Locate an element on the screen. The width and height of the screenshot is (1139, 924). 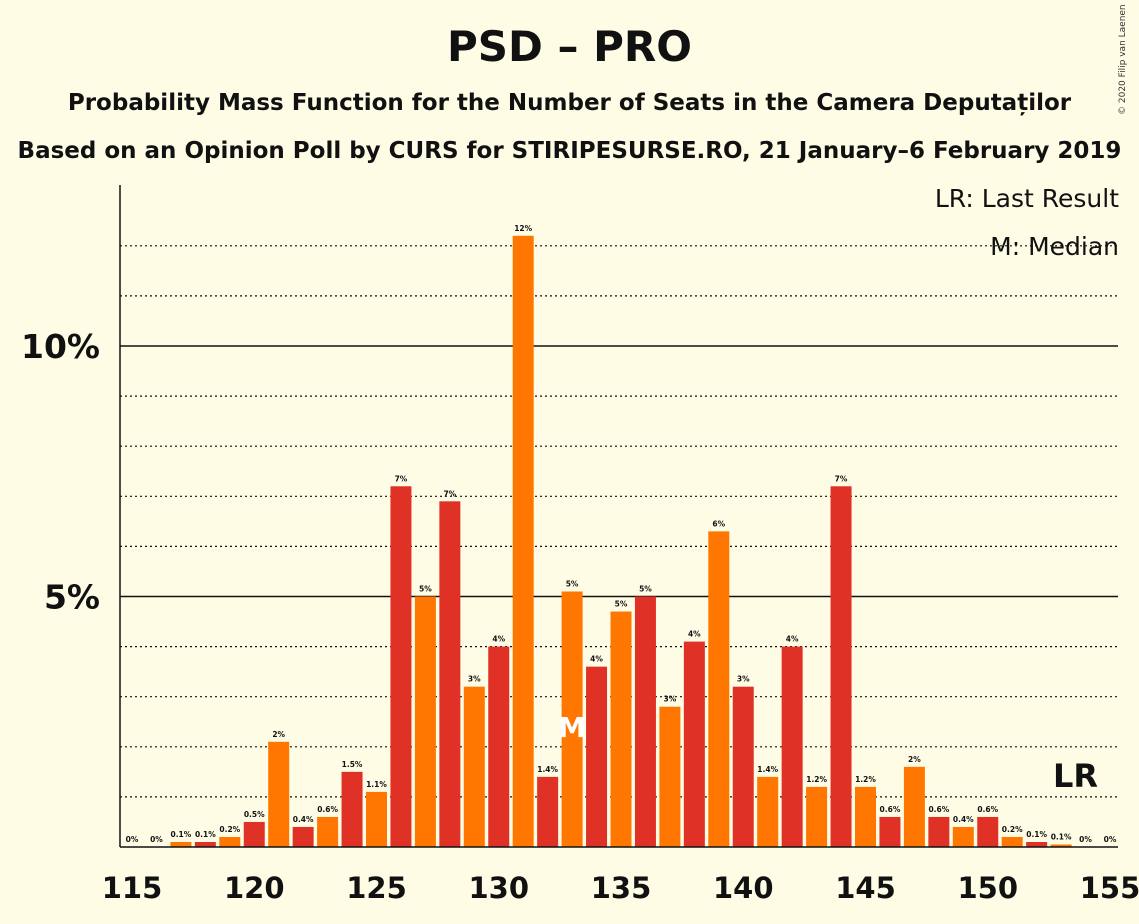
bar-value-label: 0.5% is located at coordinates (254, 814).